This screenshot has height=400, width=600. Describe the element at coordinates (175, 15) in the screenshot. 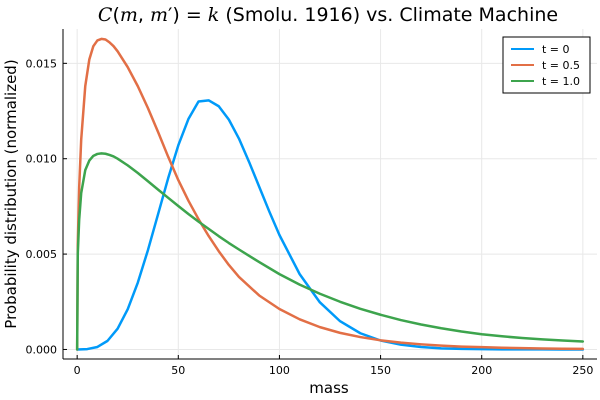

I see `title-close-paren: )` at that location.